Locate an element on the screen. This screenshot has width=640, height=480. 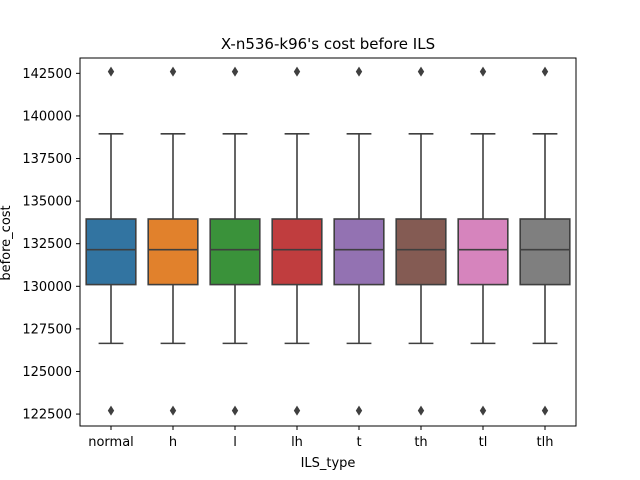
box-l is located at coordinates (235, 252).